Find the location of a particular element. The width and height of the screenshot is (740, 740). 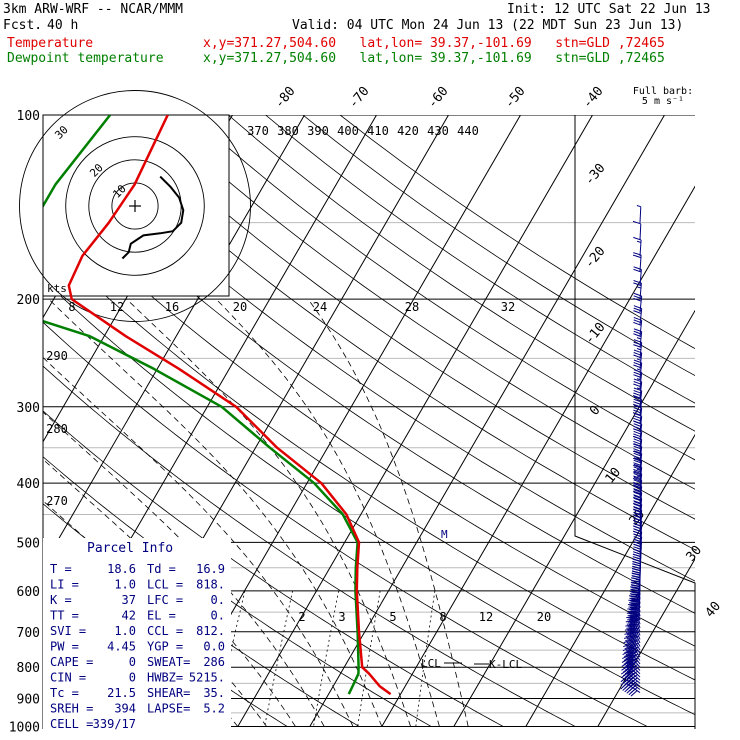

top-temperature-label: -40 is located at coordinates (593, 98).